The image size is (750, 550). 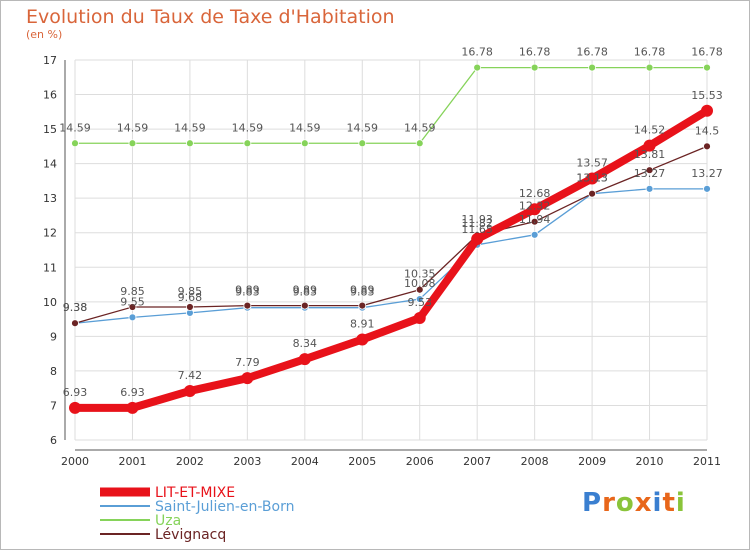 I want to click on y-tick-label: 9, so click(x=53, y=336).